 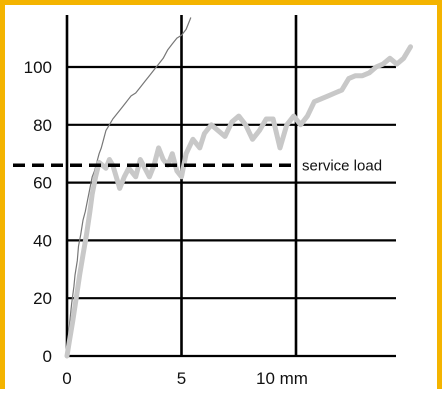 I want to click on y-tick-label-100: 100, so click(x=38, y=67).